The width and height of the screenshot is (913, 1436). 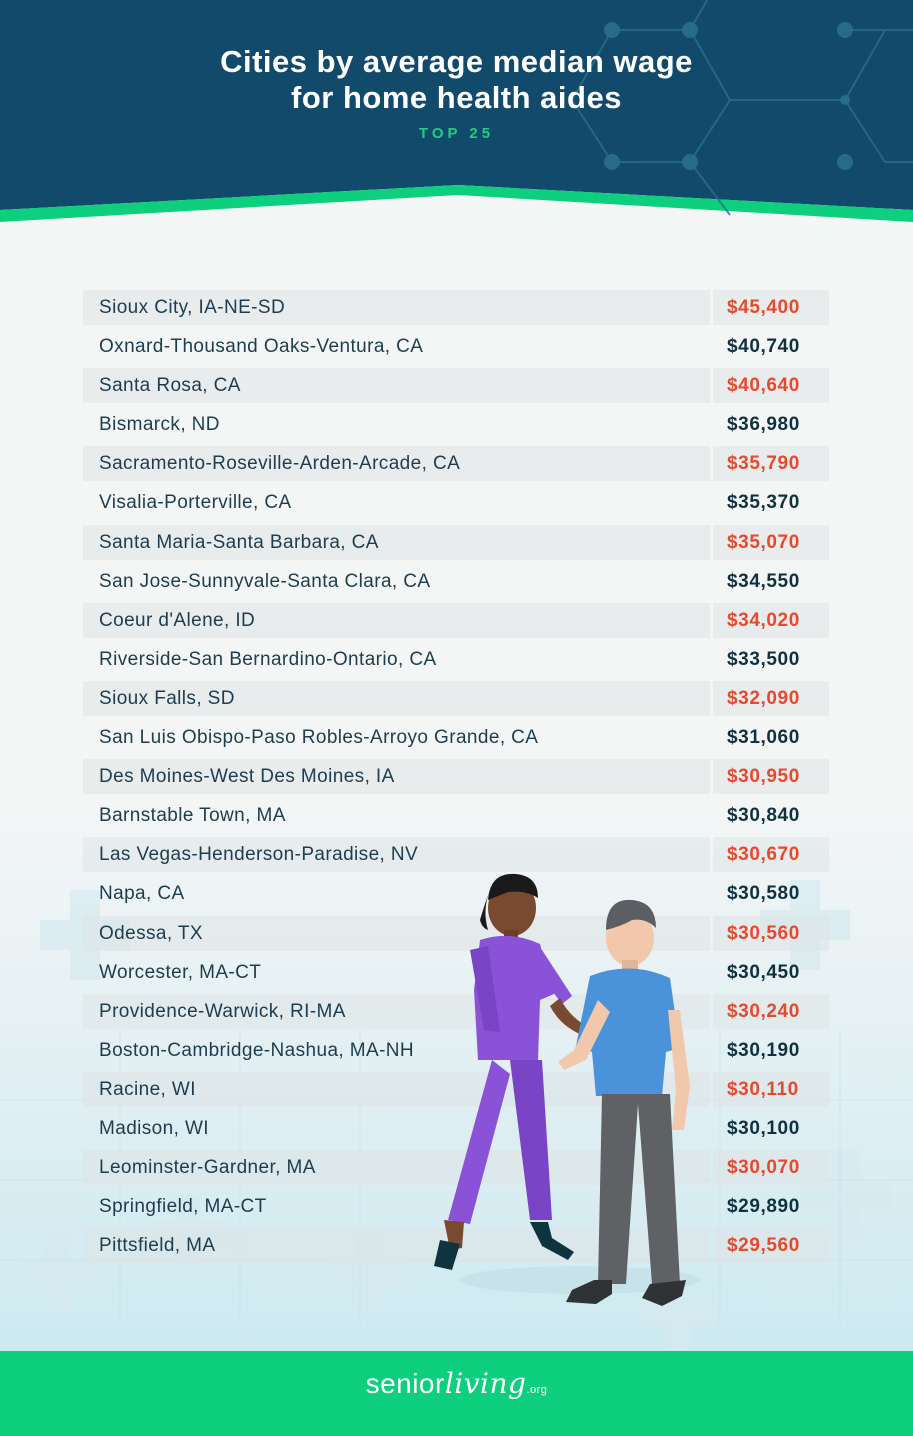 I want to click on logo-main-text: senior, so click(x=405, y=1383).